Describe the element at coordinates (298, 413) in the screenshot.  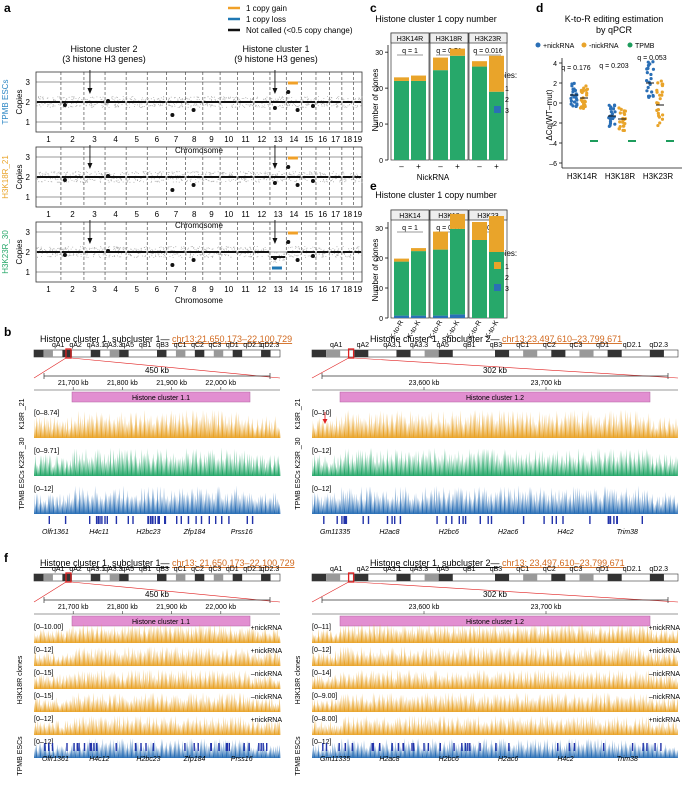
I see `b-track-label-k18r-r: K18R _21` at that location.